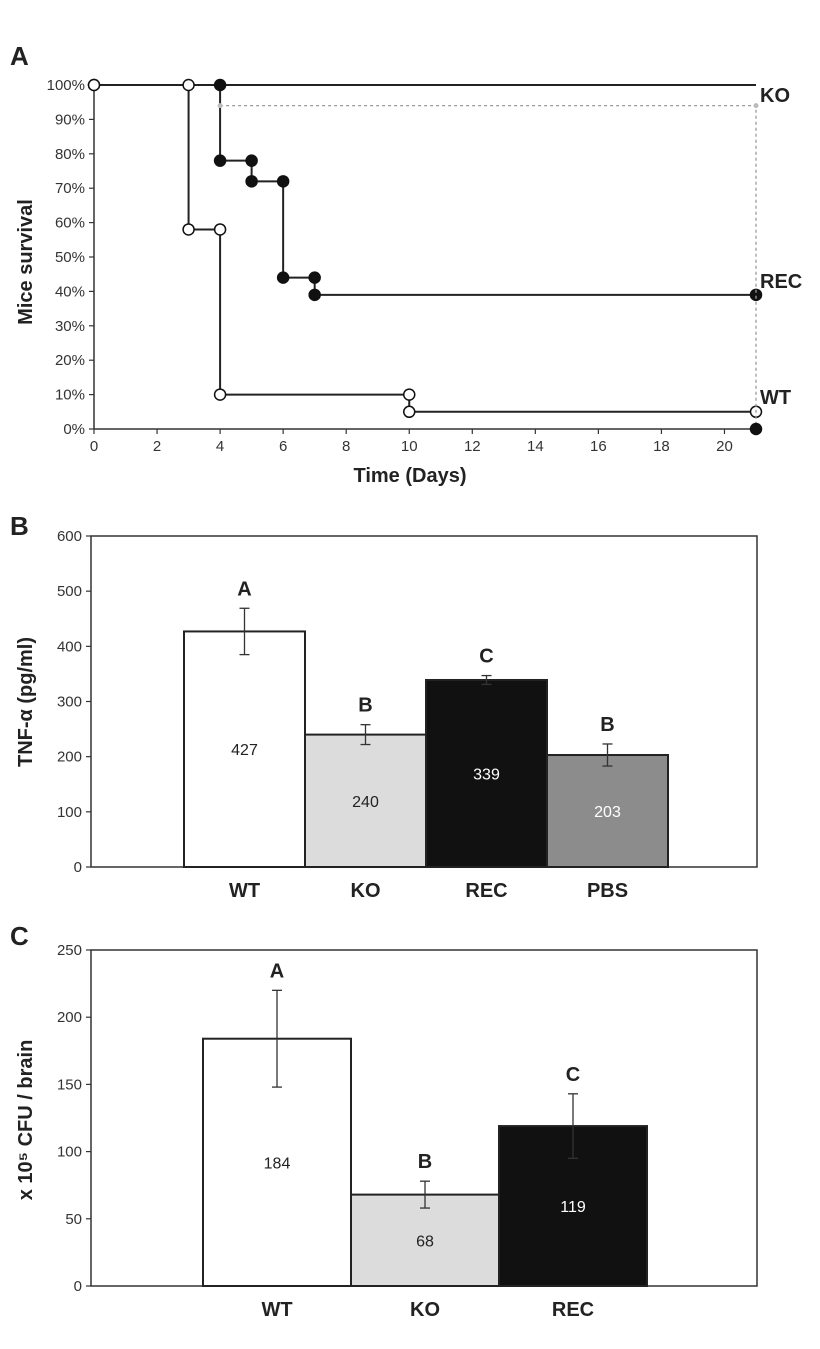 This screenshot has height=1349, width=820. I want to click on survival-y-tick-label: 60%, so click(70, 223).